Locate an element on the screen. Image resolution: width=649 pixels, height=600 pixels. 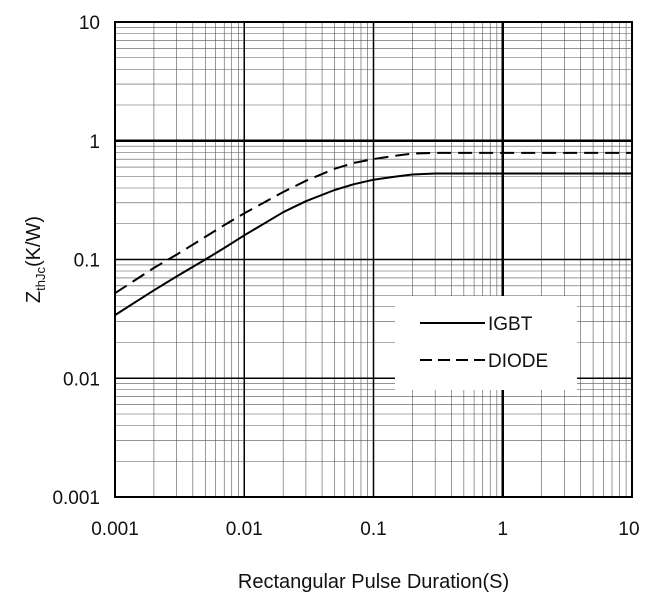
y-axis-title-sub: thJc is located at coordinates (40, 279).